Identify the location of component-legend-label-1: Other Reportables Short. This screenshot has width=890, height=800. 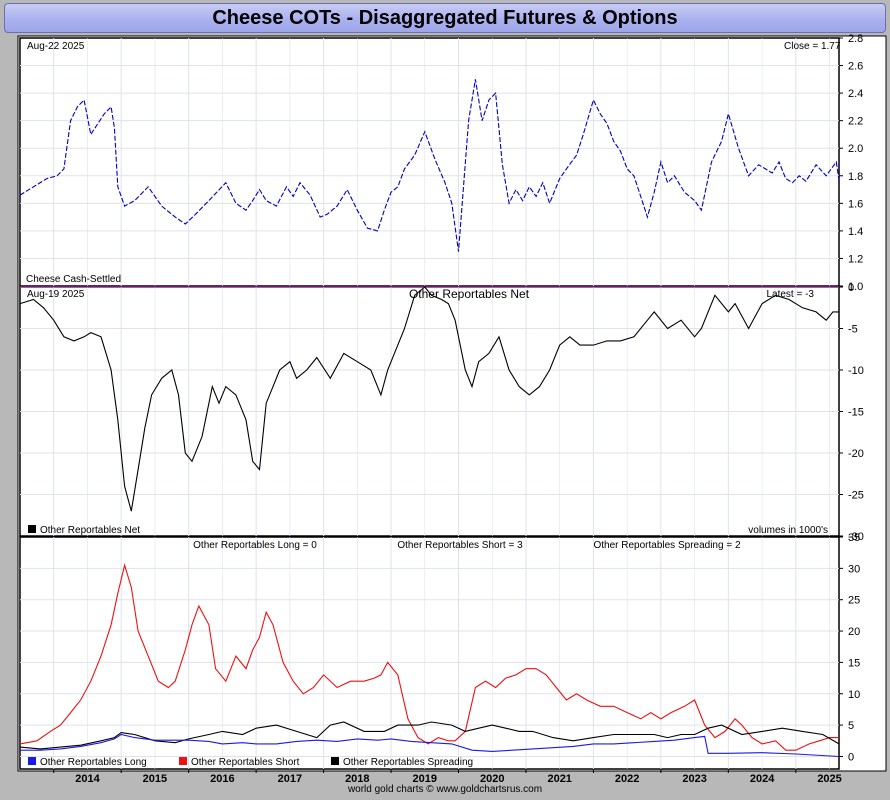
(245, 762).